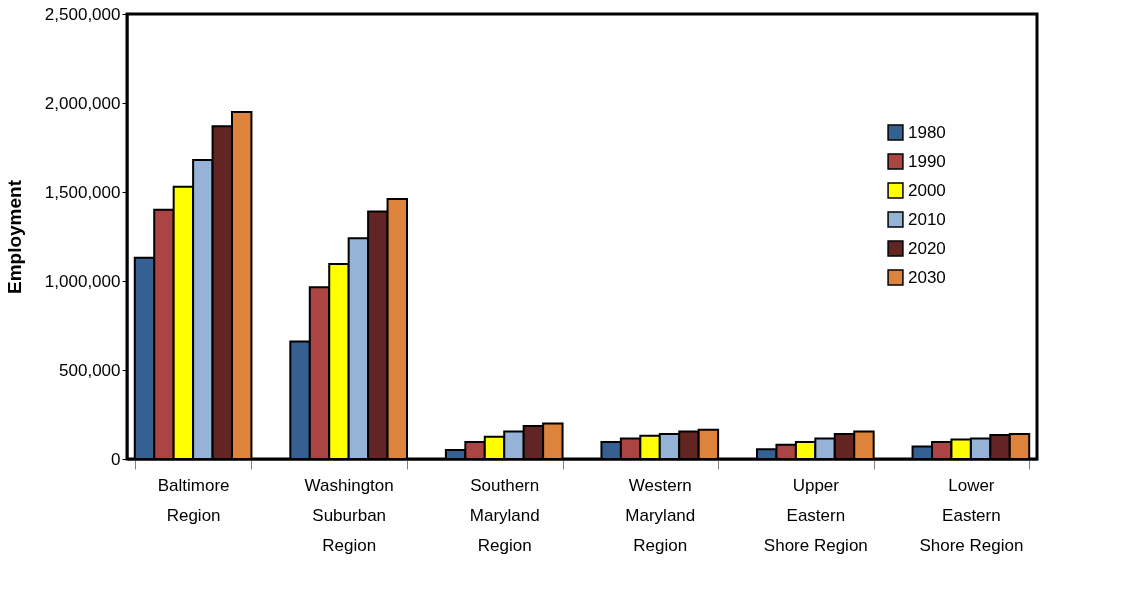 This screenshot has height=592, width=1139. Describe the element at coordinates (193, 500) in the screenshot. I see `x-tick-label: Baltimore Region` at that location.